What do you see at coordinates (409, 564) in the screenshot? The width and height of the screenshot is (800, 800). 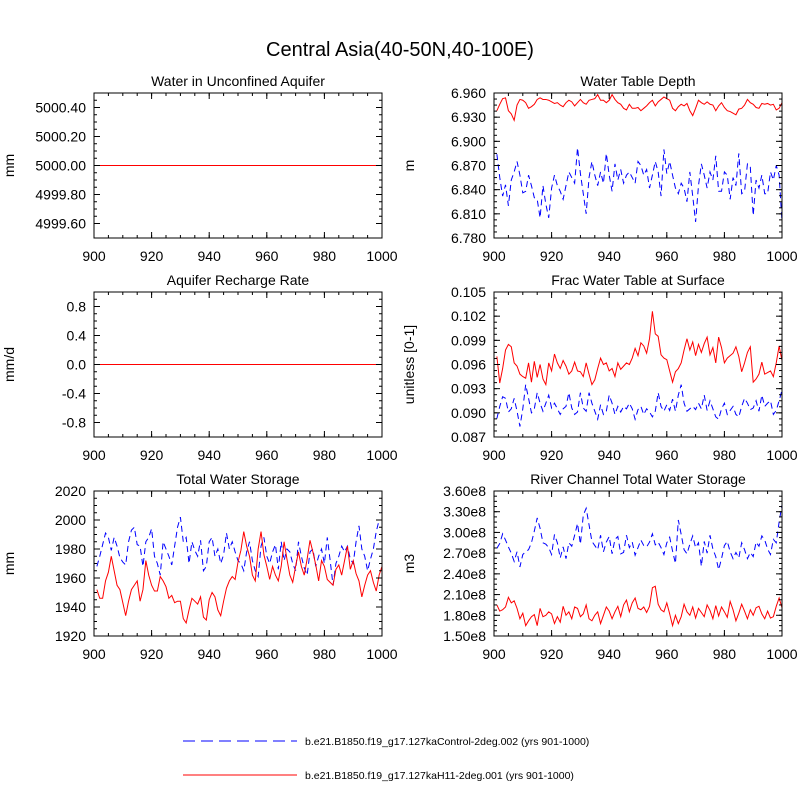 I see `y-axis-label: m3` at bounding box center [409, 564].